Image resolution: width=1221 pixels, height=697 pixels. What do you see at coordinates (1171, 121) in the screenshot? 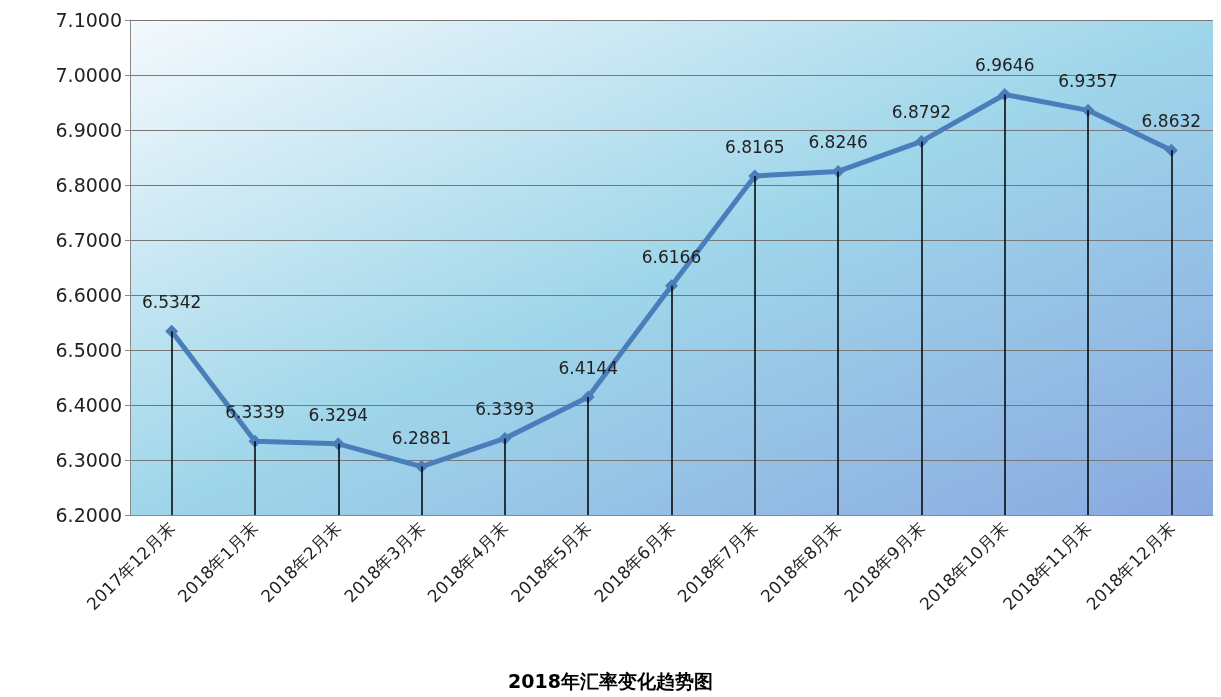
I see `data-label: 6.8632` at bounding box center [1171, 121].